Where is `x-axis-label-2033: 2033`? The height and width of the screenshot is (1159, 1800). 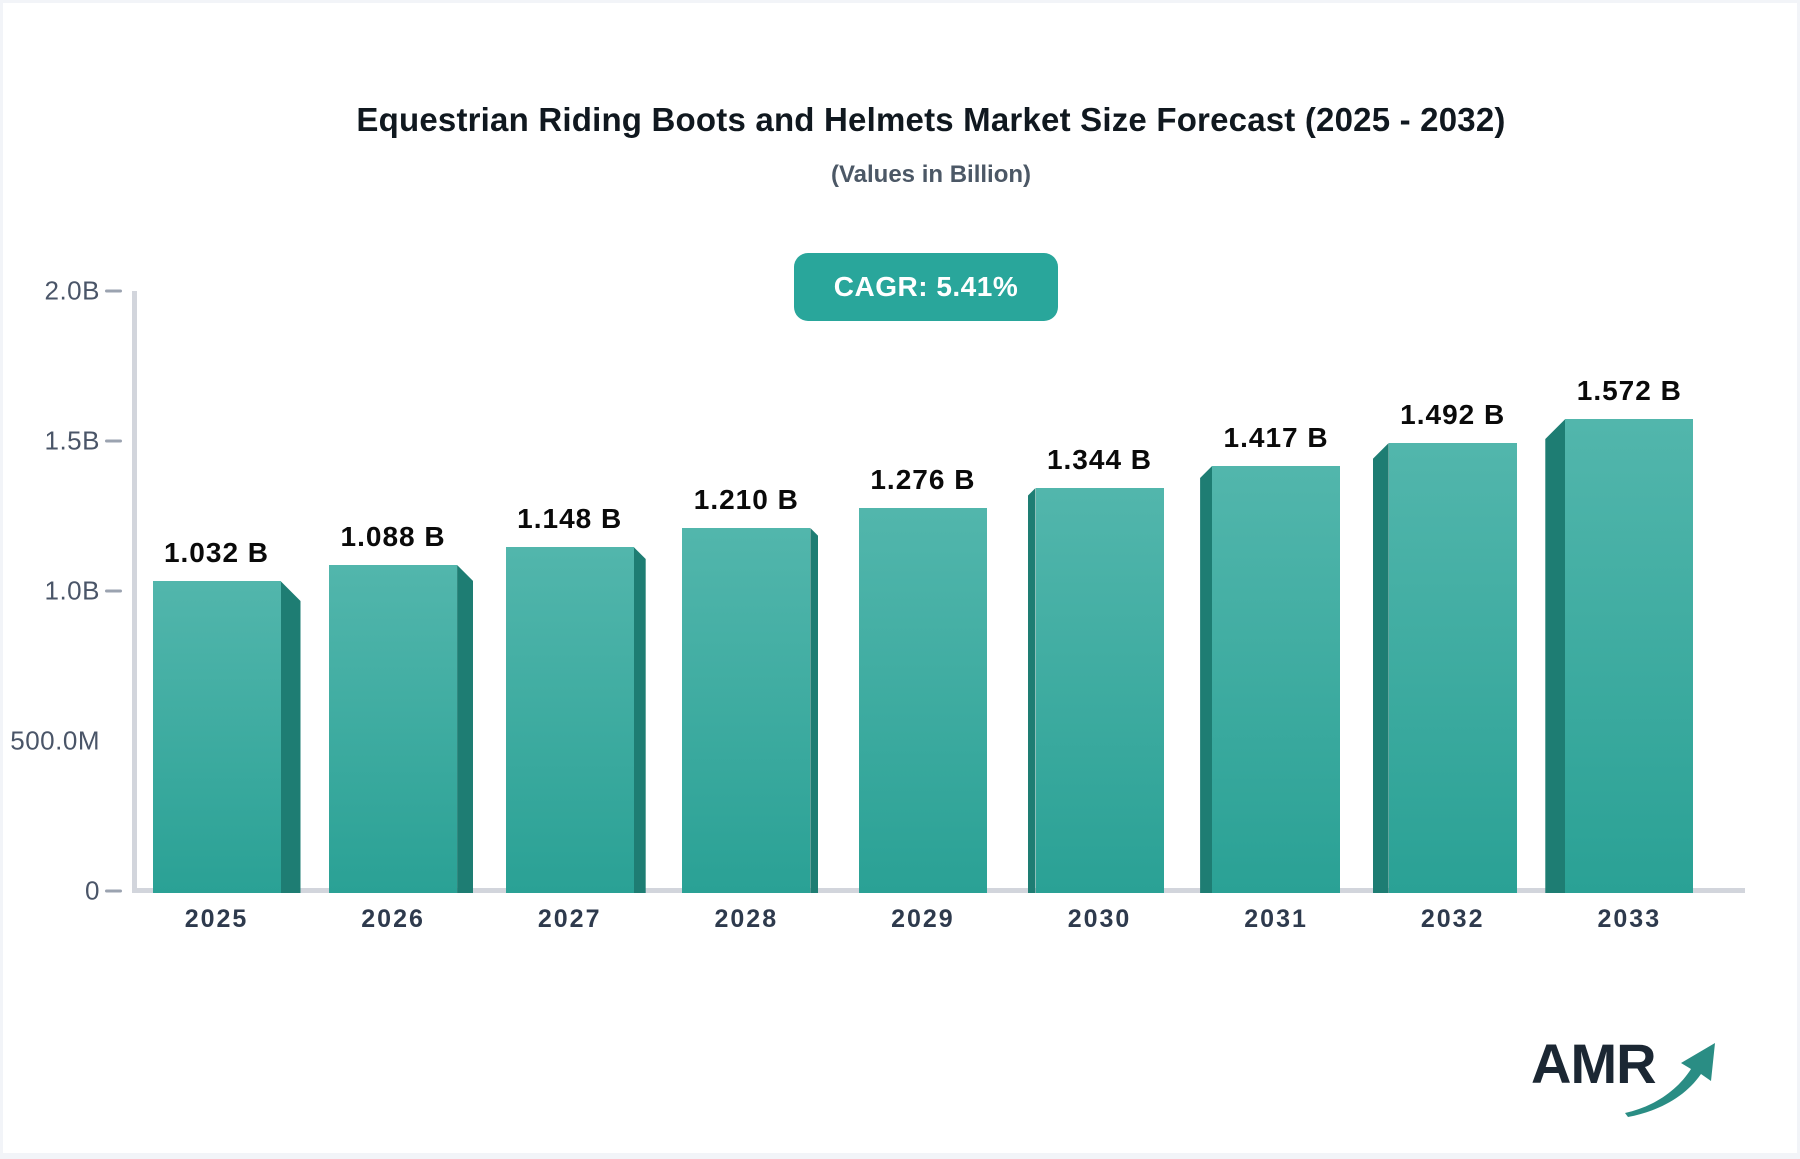
x-axis-label-2033: 2033 is located at coordinates (1629, 919).